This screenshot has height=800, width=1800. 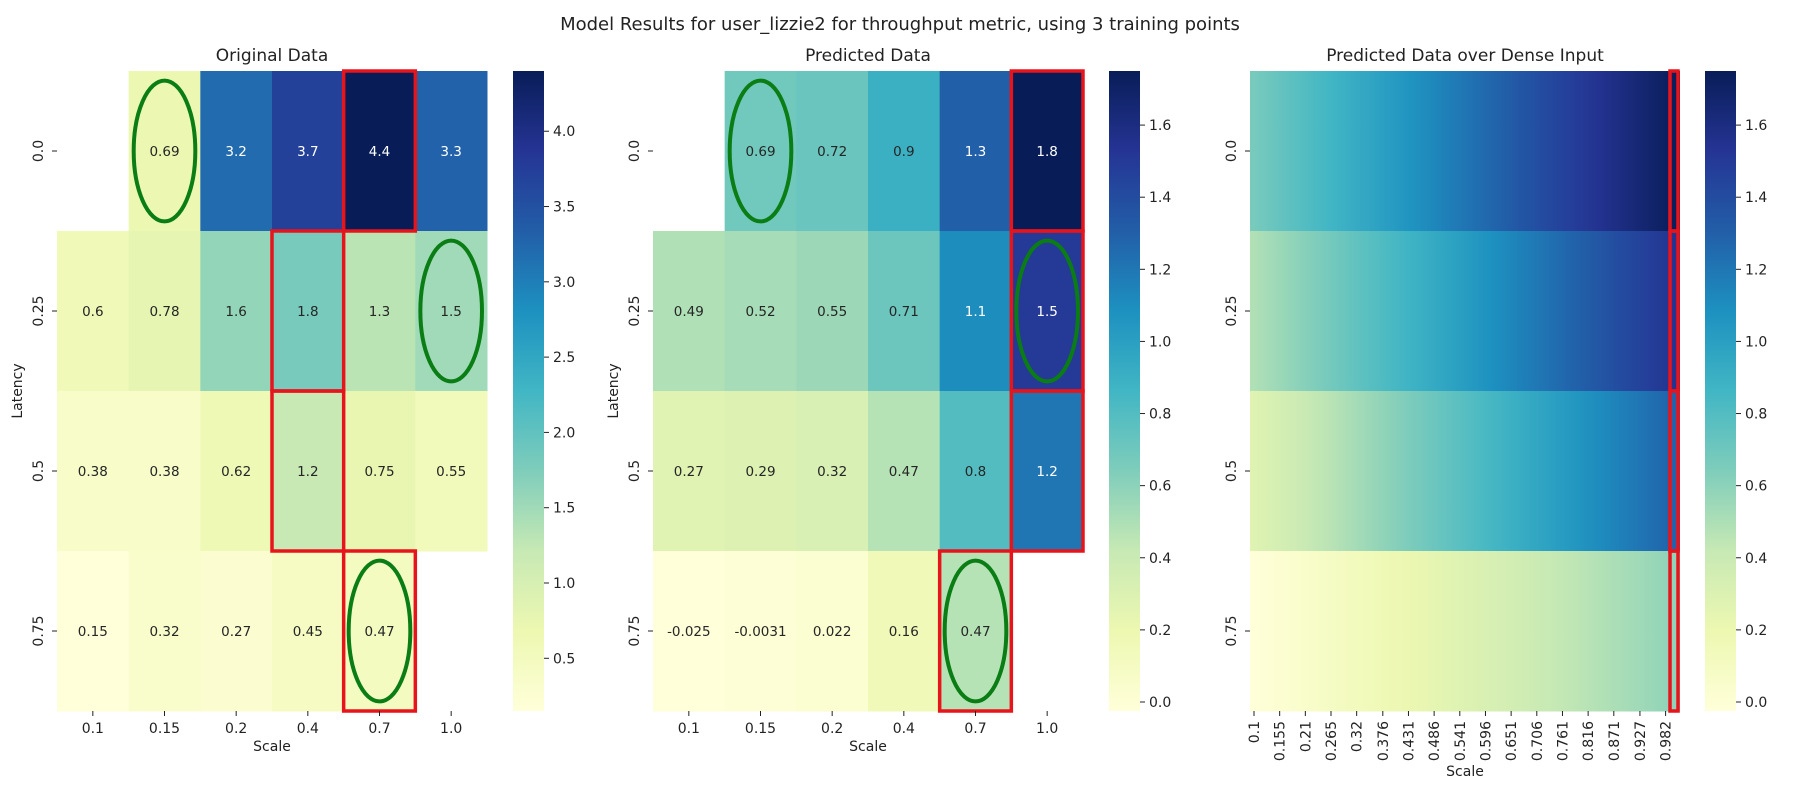 I want to click on colorbar-tick-label: 4.0, so click(x=564, y=132).